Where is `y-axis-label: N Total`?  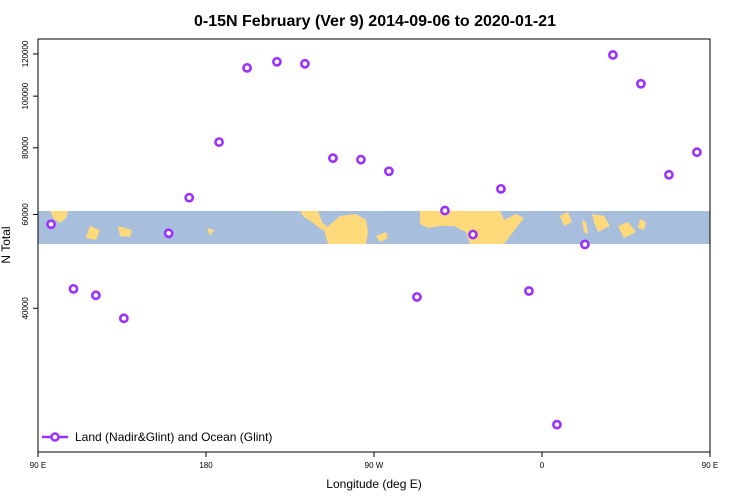 y-axis-label: N Total is located at coordinates (6, 244).